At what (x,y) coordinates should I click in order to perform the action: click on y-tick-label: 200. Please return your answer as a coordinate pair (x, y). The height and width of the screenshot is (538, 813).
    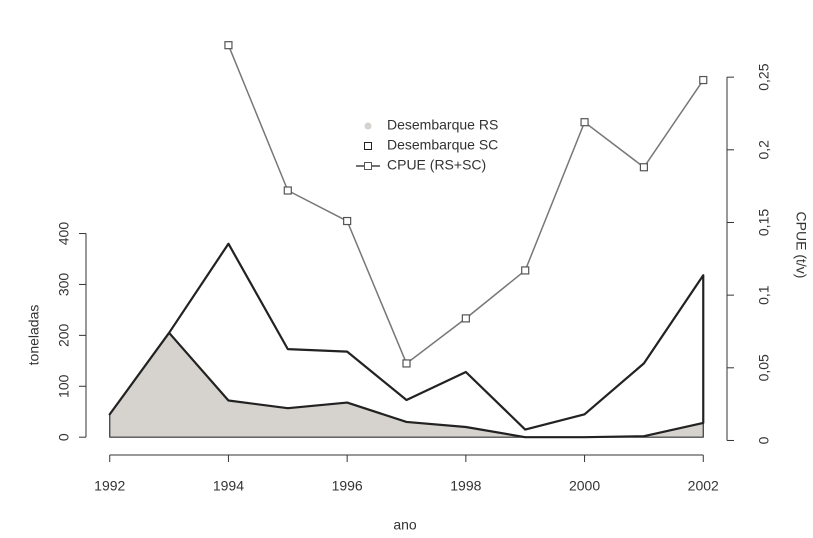
    Looking at the image, I should click on (64, 335).